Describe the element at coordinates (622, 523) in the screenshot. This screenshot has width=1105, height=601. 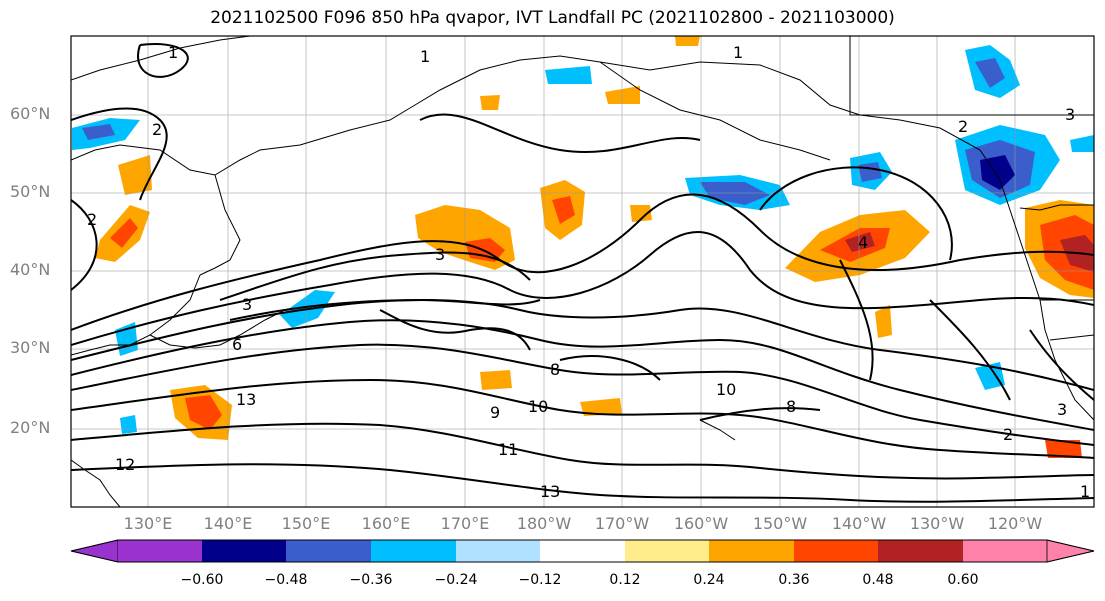
I see `lon-label-170w: 170°W` at that location.